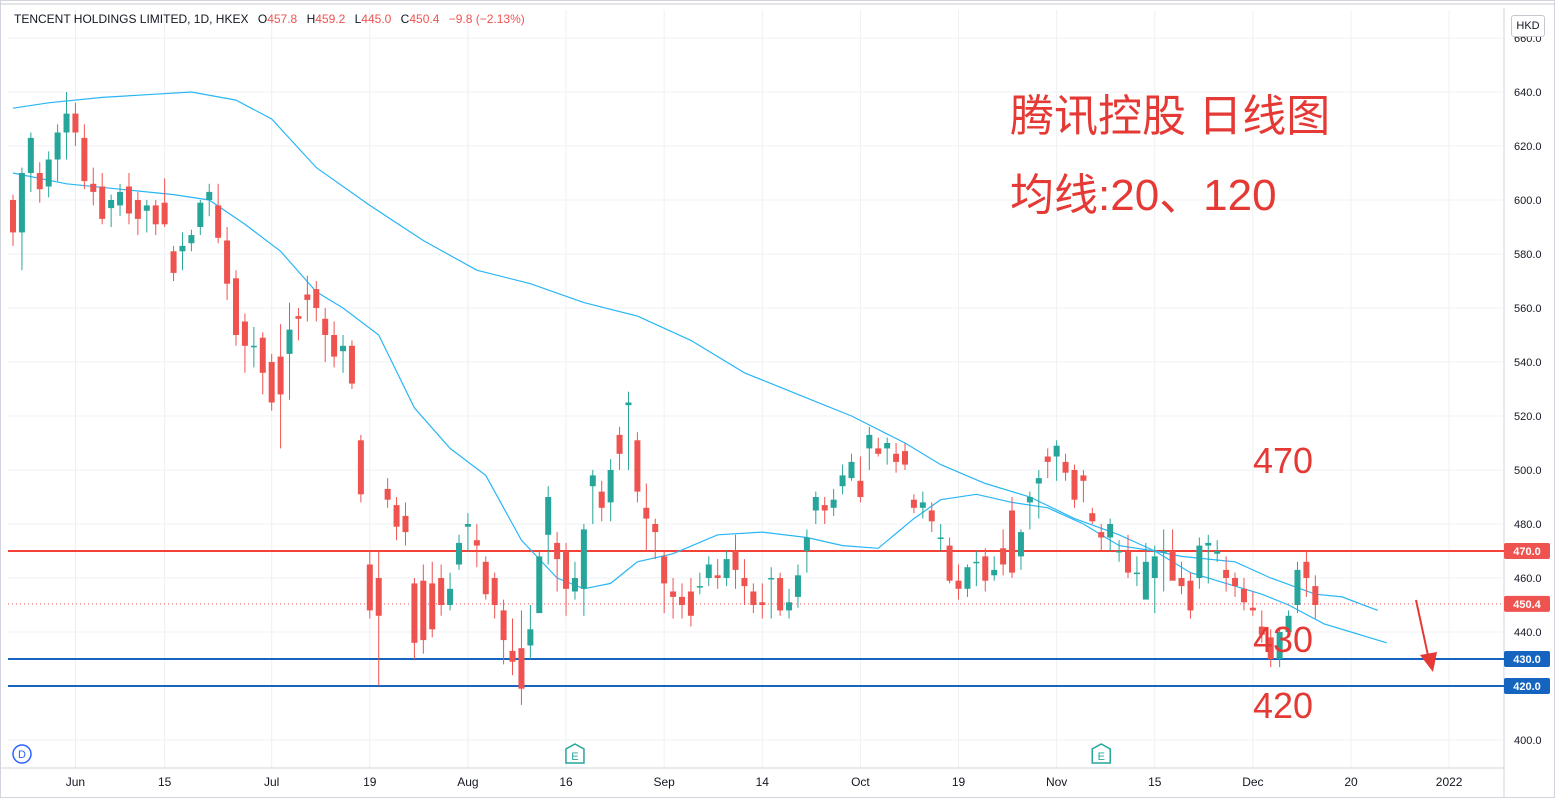 This screenshot has width=1555, height=803. I want to click on price-badge, so click(1527, 686).